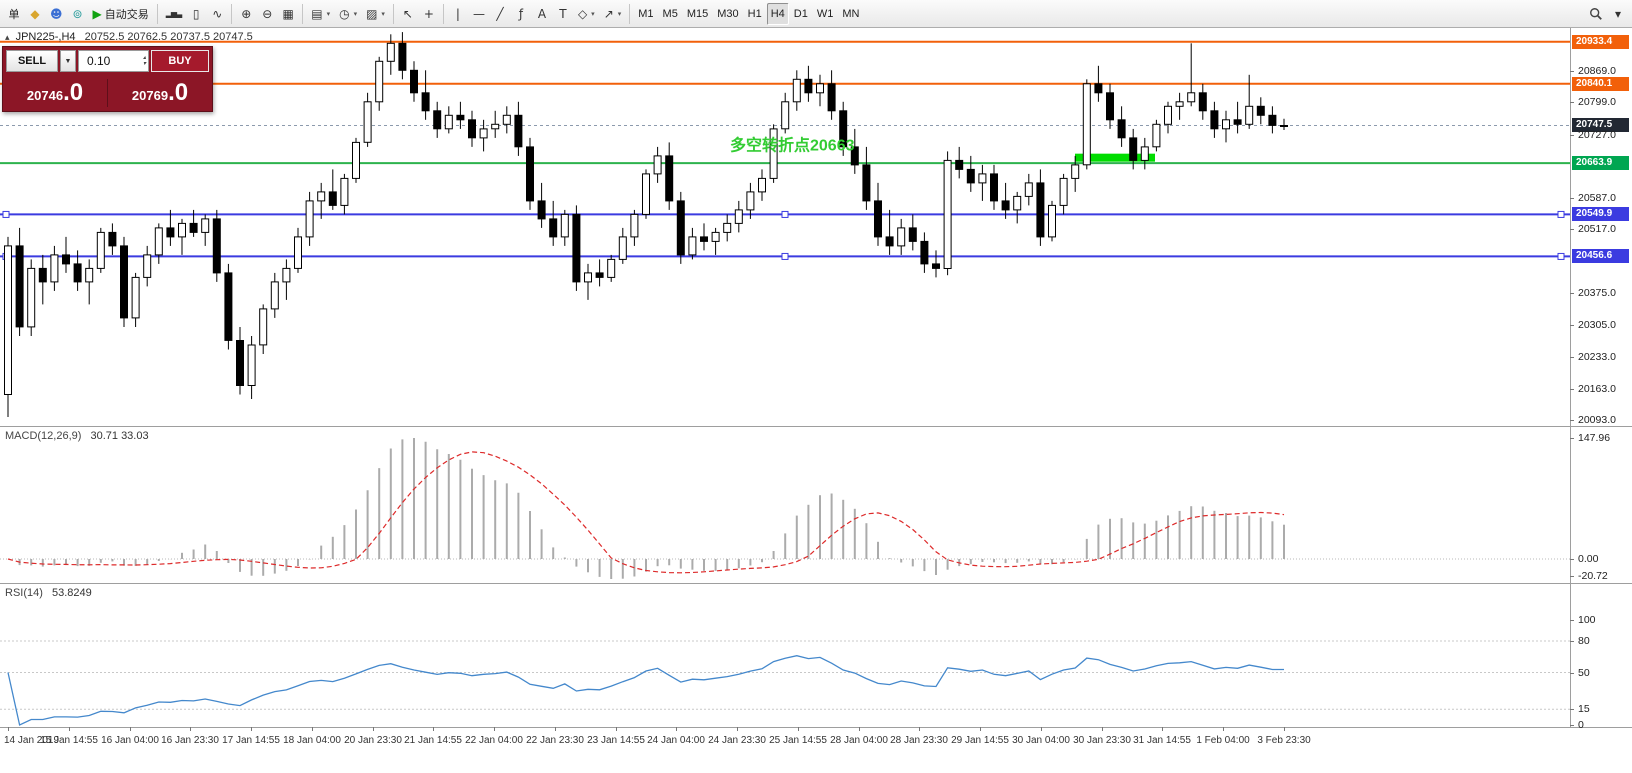 This screenshot has width=1632, height=773. I want to click on line-anchor, so click(6, 214).